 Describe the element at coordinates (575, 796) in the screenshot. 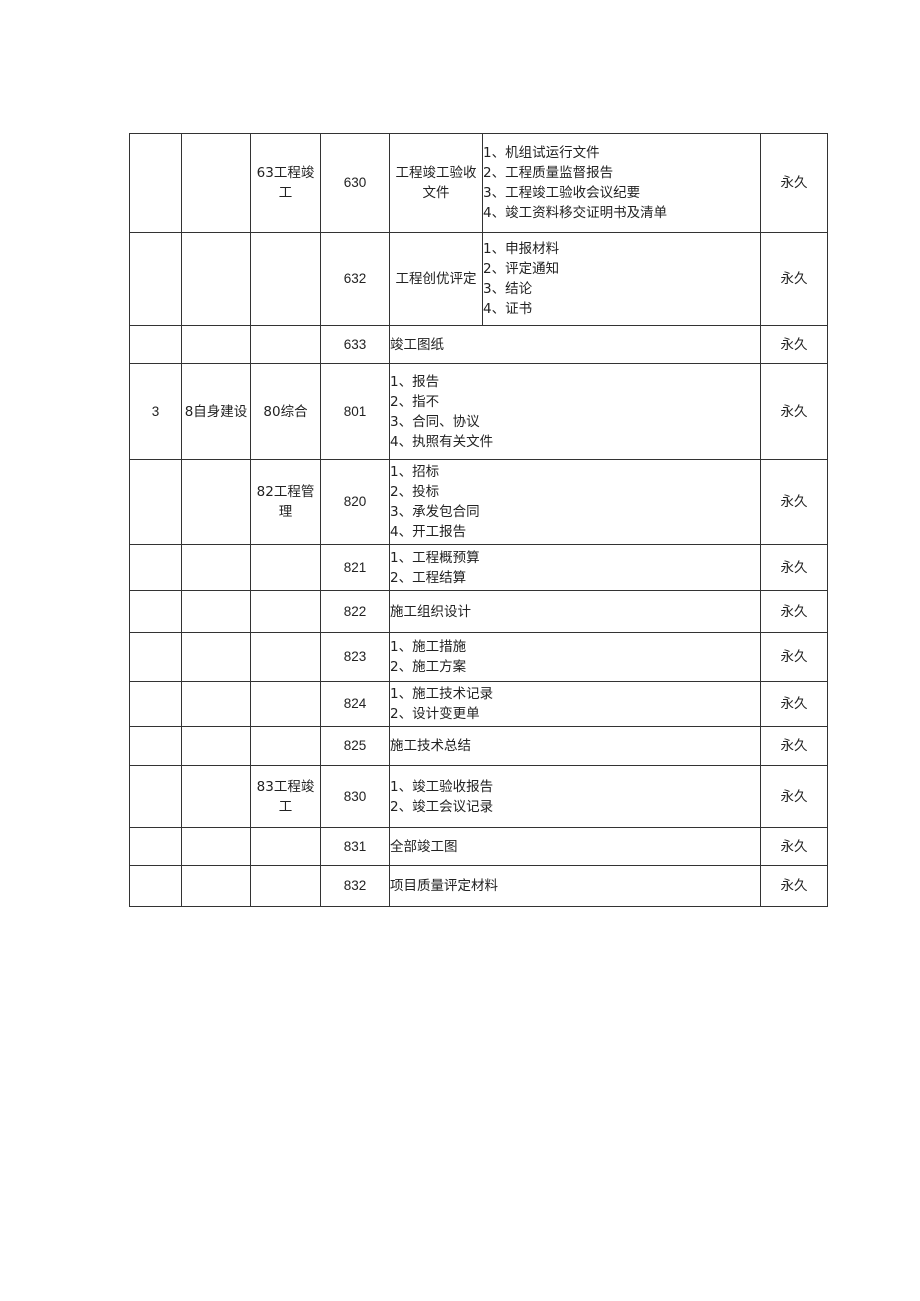

I see `content-cell: 1、竣工验收报告 2、竣工会议记录` at that location.